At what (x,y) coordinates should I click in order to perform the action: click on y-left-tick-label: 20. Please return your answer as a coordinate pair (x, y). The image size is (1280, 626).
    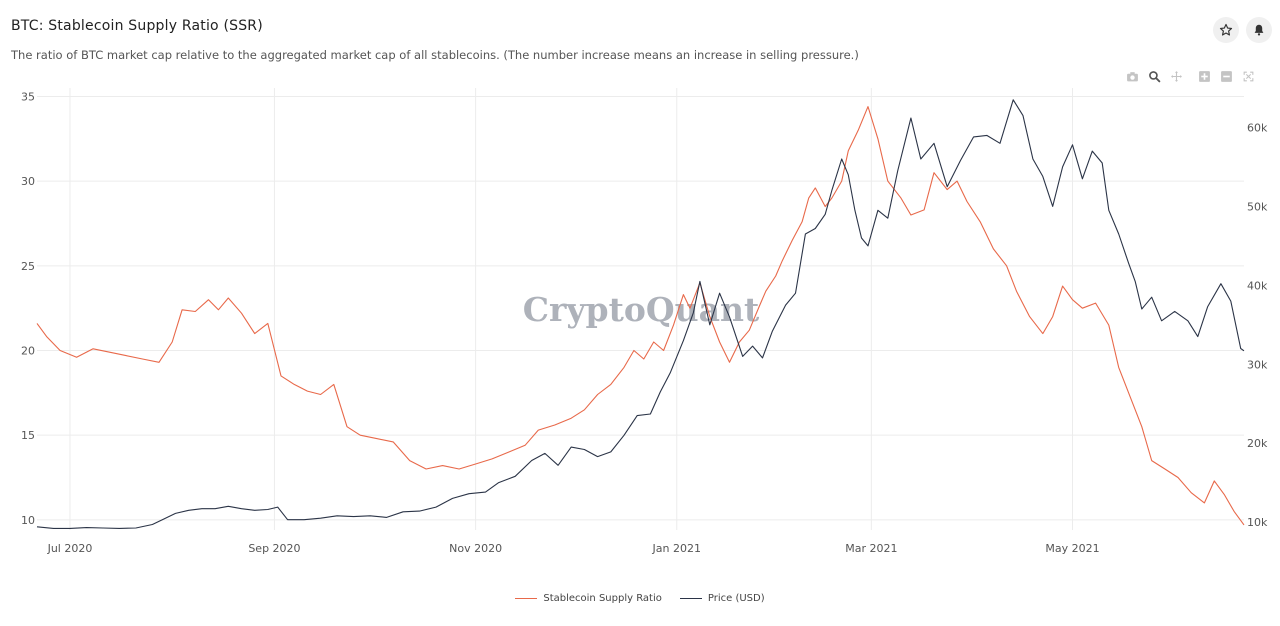
    Looking at the image, I should click on (28, 350).